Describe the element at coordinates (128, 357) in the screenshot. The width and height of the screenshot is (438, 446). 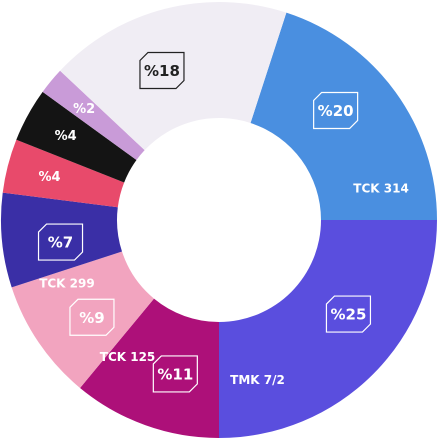
I see `category-label: TCK 125` at that location.